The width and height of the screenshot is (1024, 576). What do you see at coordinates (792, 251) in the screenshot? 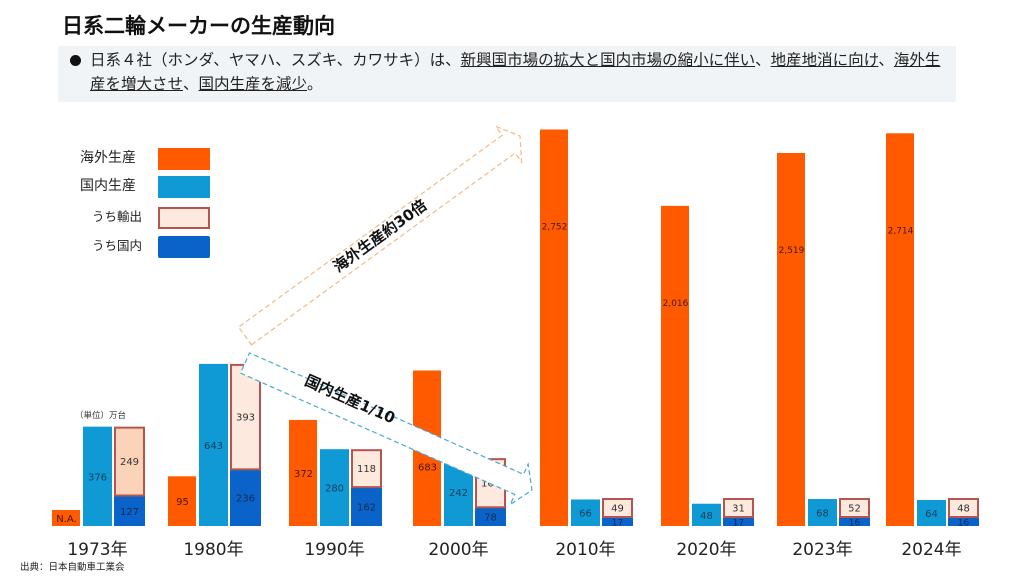
I see `data-label-overseas: 2,519` at bounding box center [792, 251].